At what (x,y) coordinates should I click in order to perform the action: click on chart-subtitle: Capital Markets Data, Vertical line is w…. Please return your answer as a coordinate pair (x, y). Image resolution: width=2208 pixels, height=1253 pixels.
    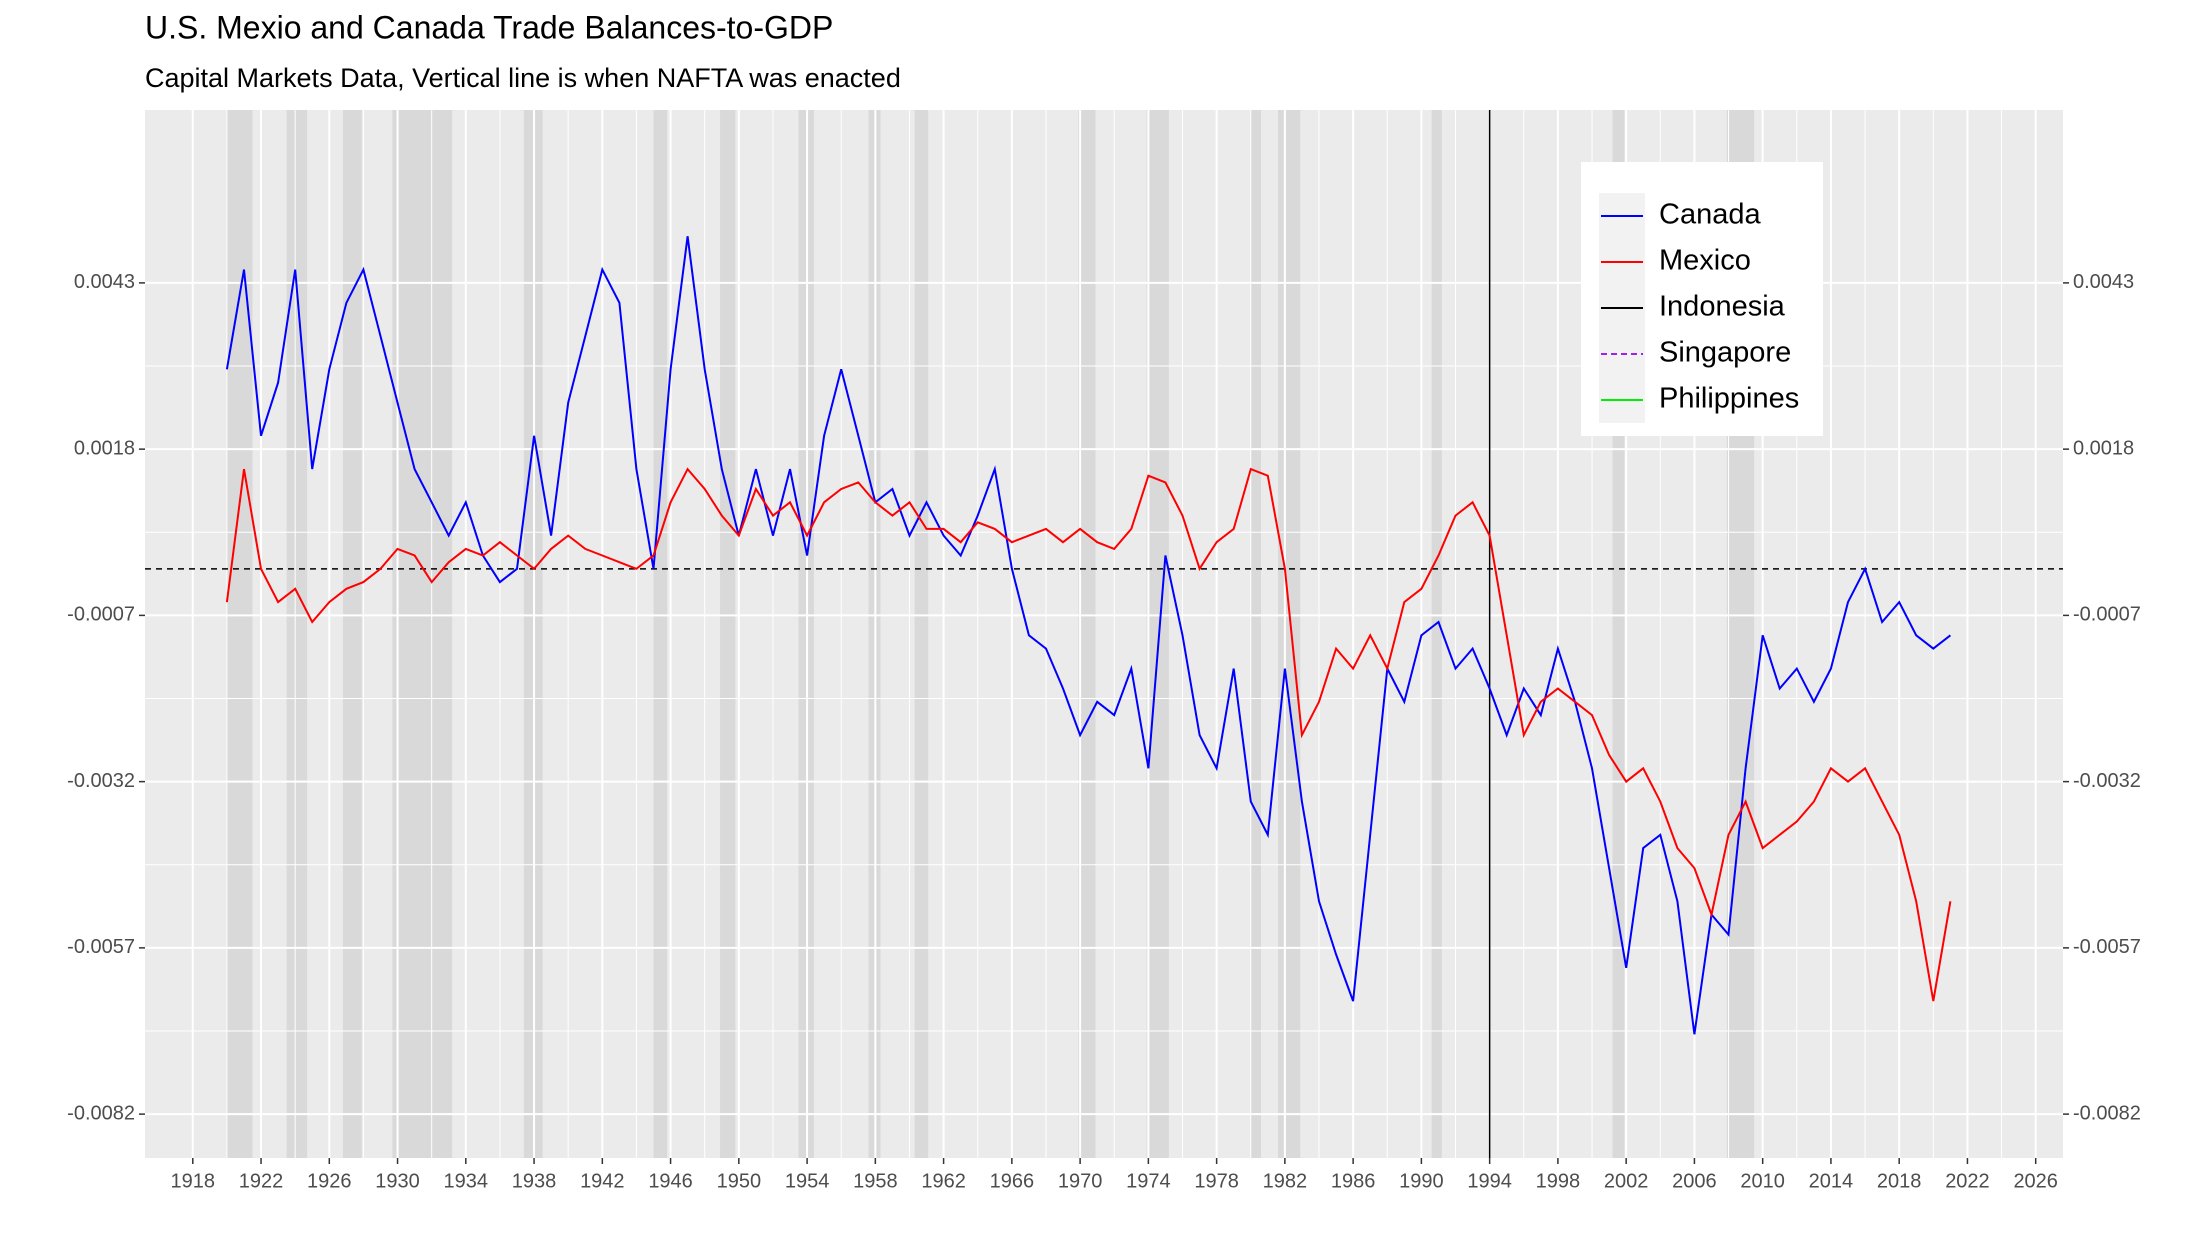
    Looking at the image, I should click on (523, 78).